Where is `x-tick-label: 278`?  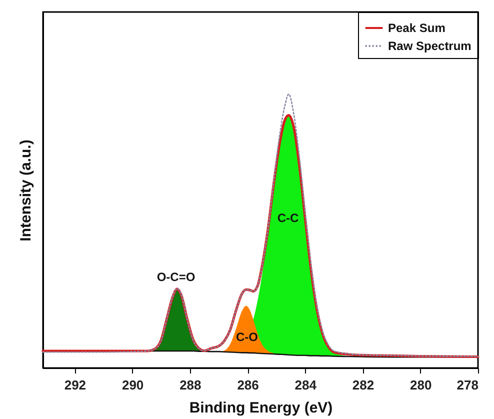
x-tick-label: 278 is located at coordinates (467, 385).